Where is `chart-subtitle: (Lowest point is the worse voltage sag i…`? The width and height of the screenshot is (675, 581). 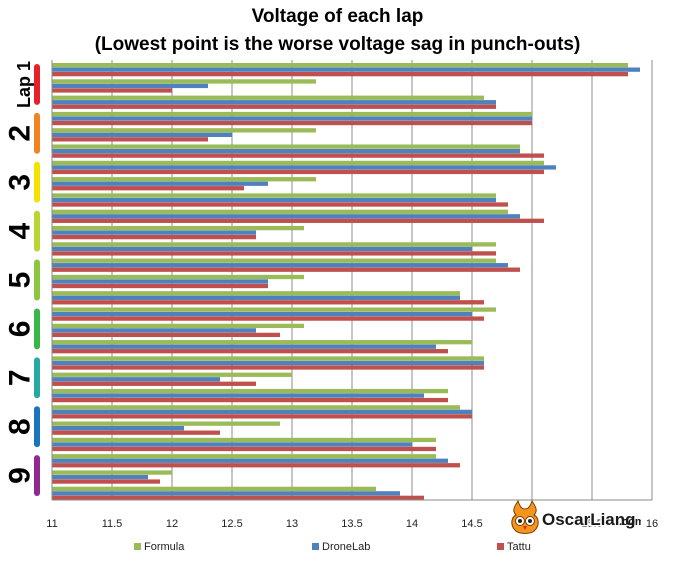
chart-subtitle: (Lowest point is the worse voltage sag i… is located at coordinates (337, 44).